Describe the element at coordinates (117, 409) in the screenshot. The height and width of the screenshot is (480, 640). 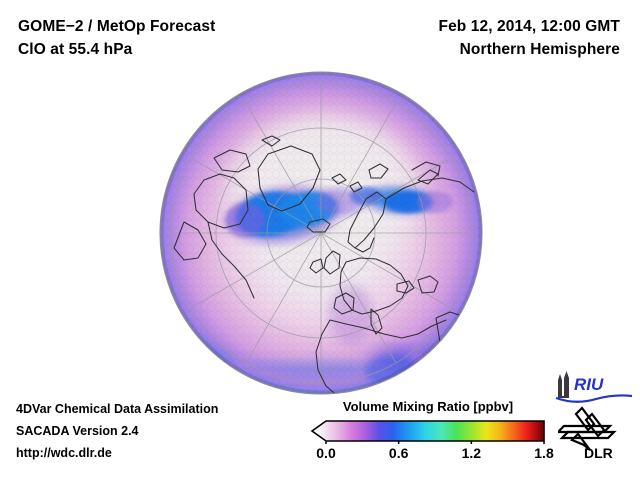
I see `method-label: 4DVar Chemical Data Assimilation` at that location.